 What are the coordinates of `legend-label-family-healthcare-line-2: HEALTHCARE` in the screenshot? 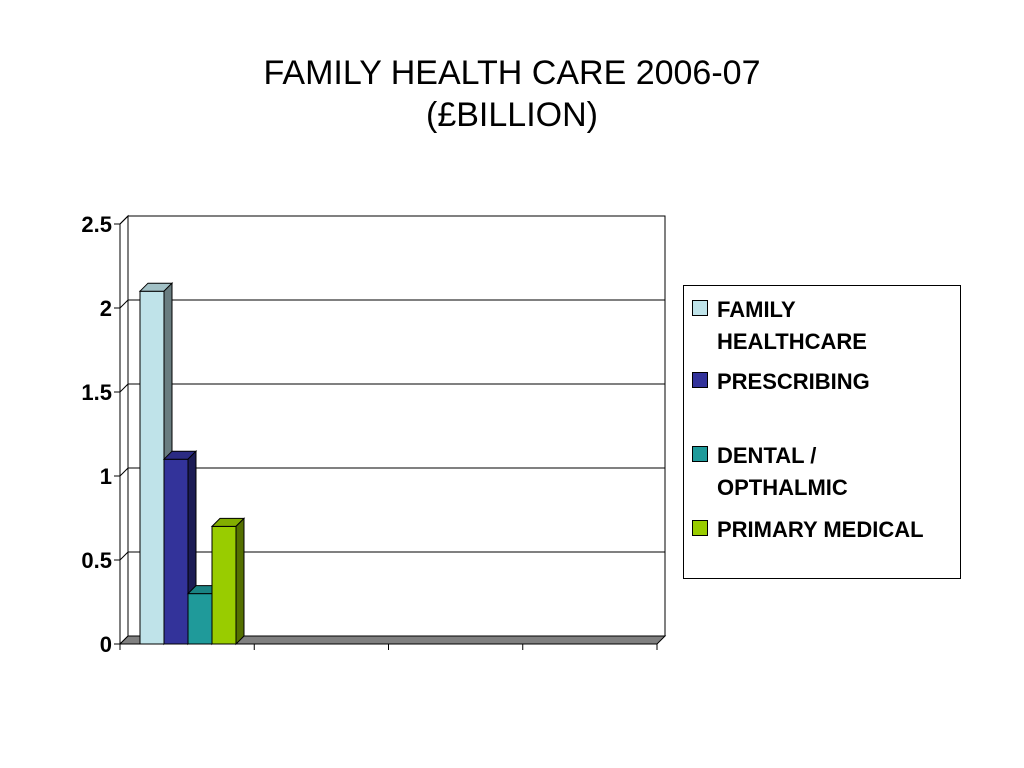 It's located at (792, 341).